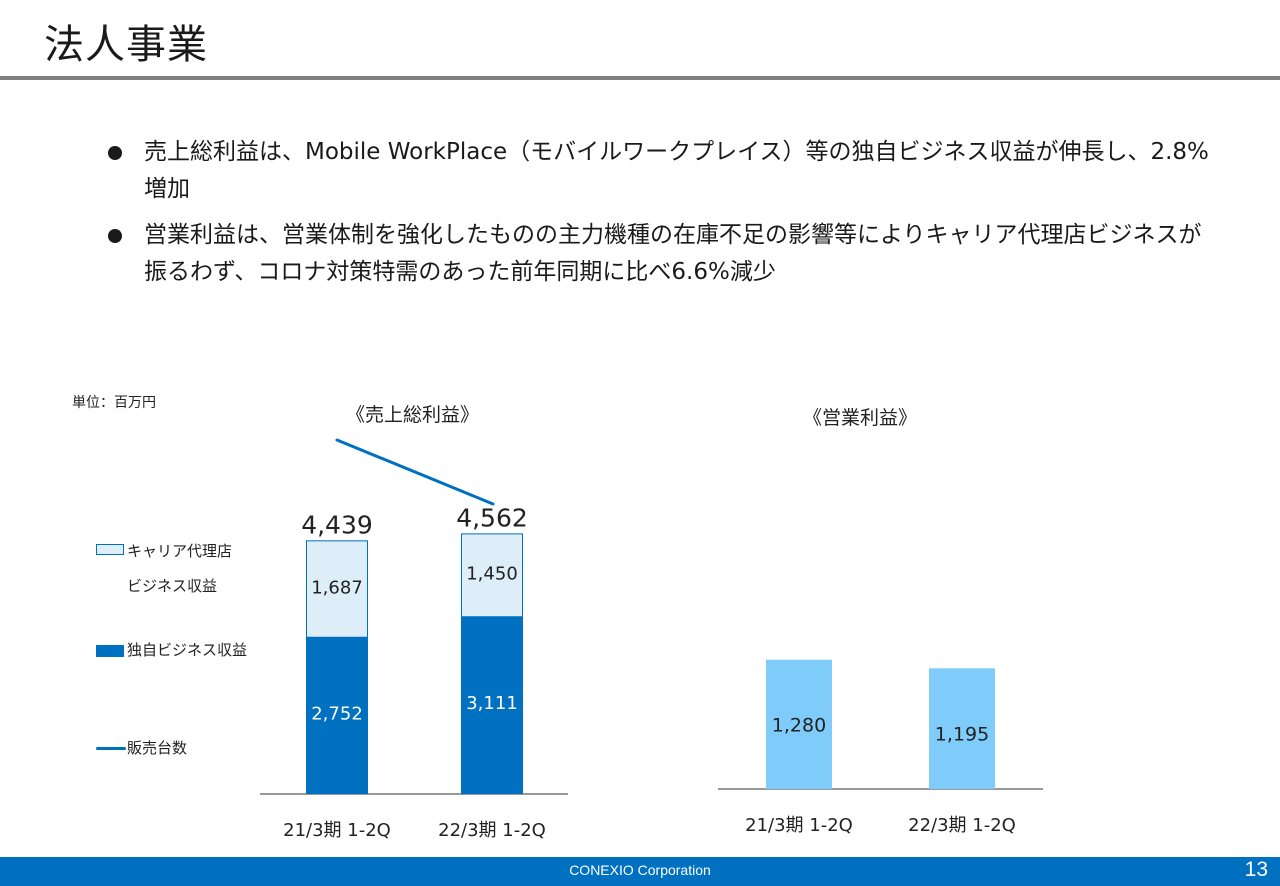 The image size is (1280, 886). I want to click on data-label-carrier: 1,687, so click(337, 587).